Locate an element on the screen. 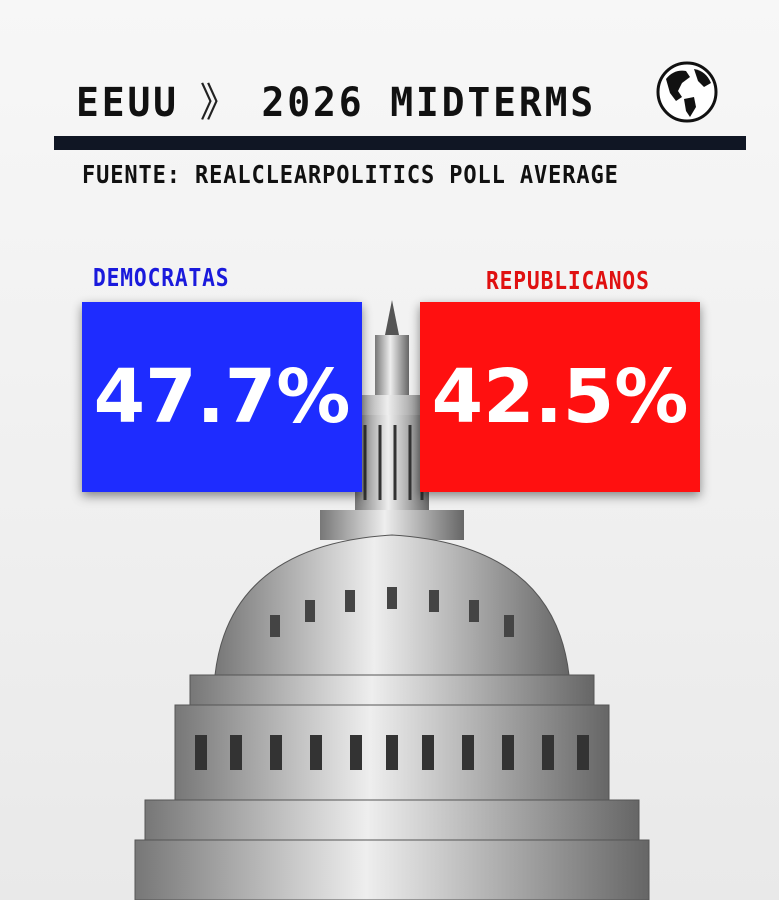  republicans-percentage: 42.5% is located at coordinates (560, 397).